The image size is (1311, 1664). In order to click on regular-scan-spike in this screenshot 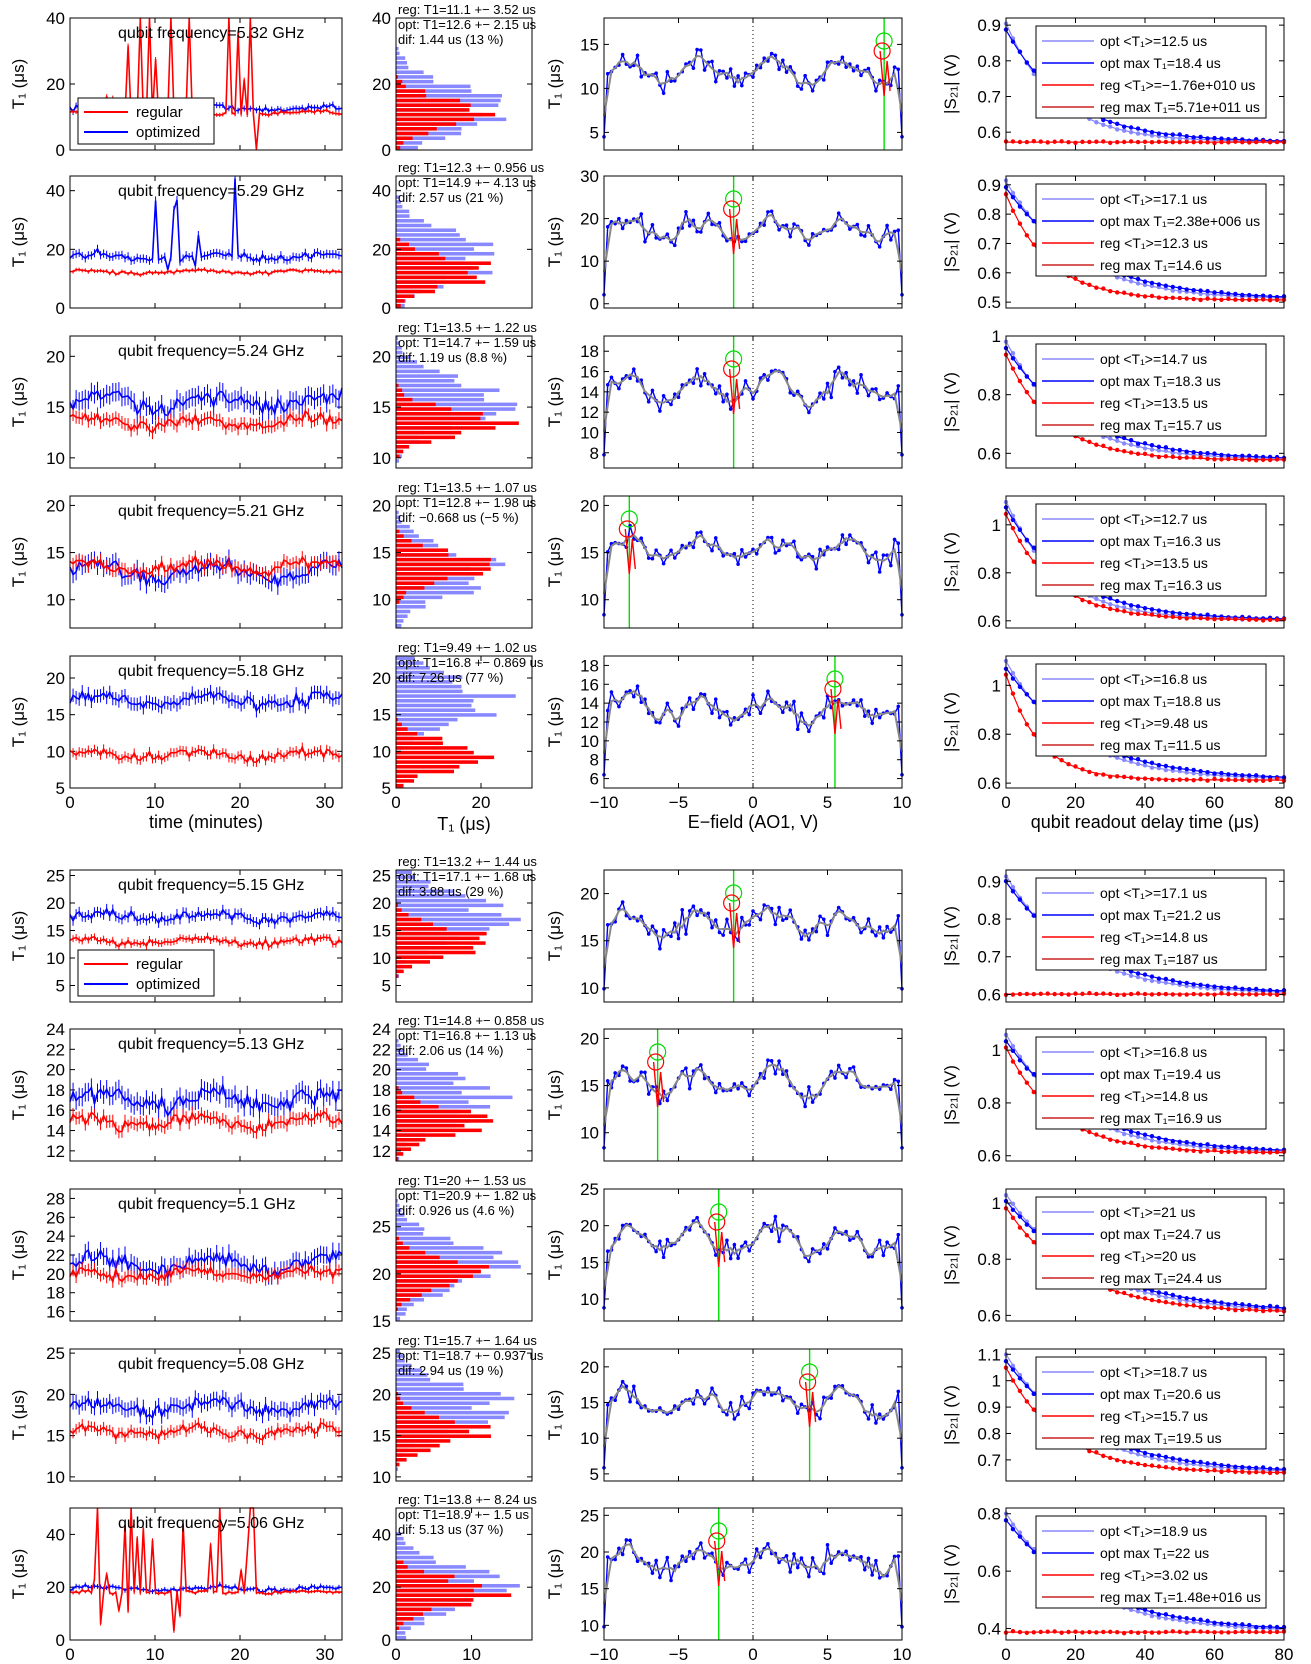, I will do `click(734, 231)`.